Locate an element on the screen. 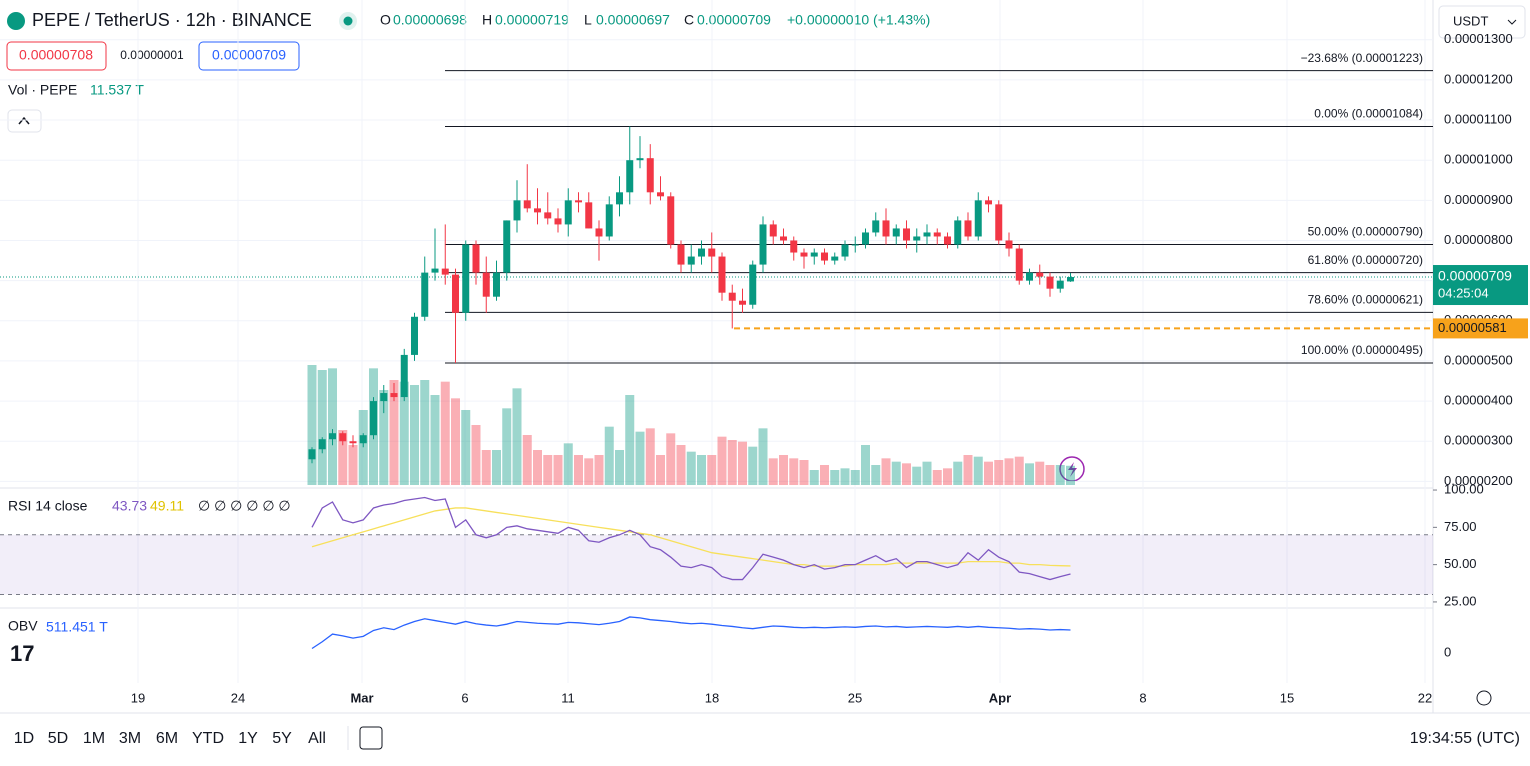  currency-select is located at coordinates (1482, 22).